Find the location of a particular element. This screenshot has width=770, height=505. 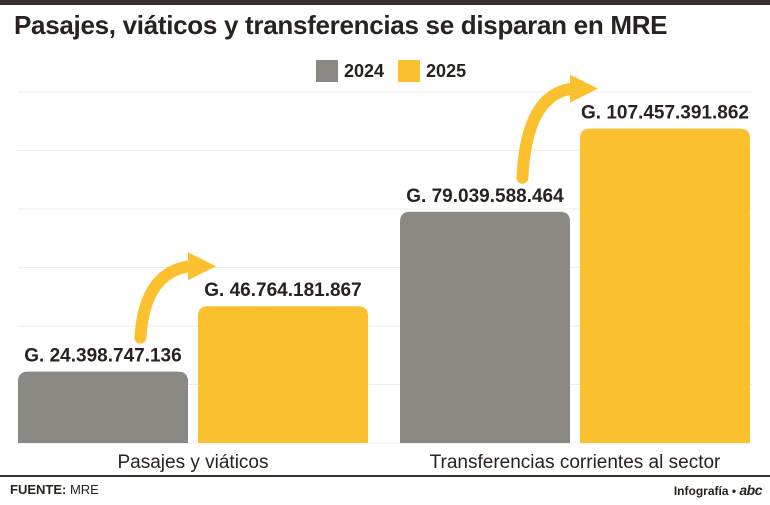

top-rule is located at coordinates (385, 2).